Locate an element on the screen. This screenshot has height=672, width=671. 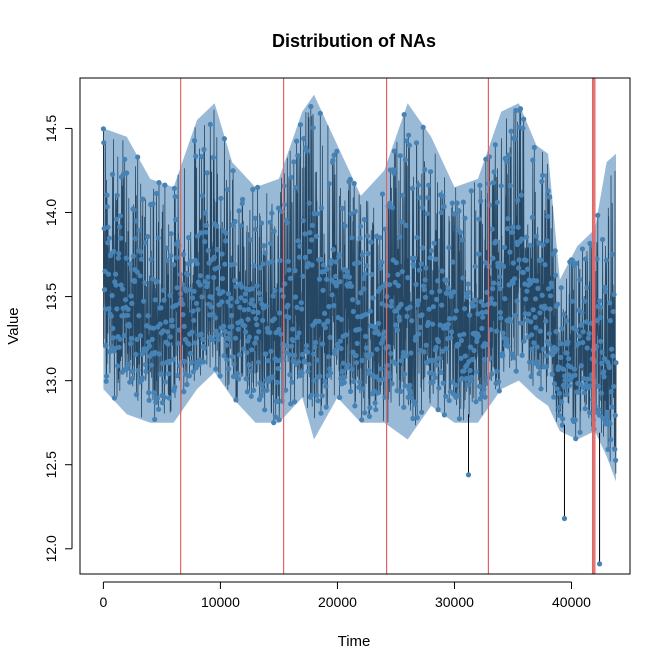
y-axis-title: Value is located at coordinates (13, 325).